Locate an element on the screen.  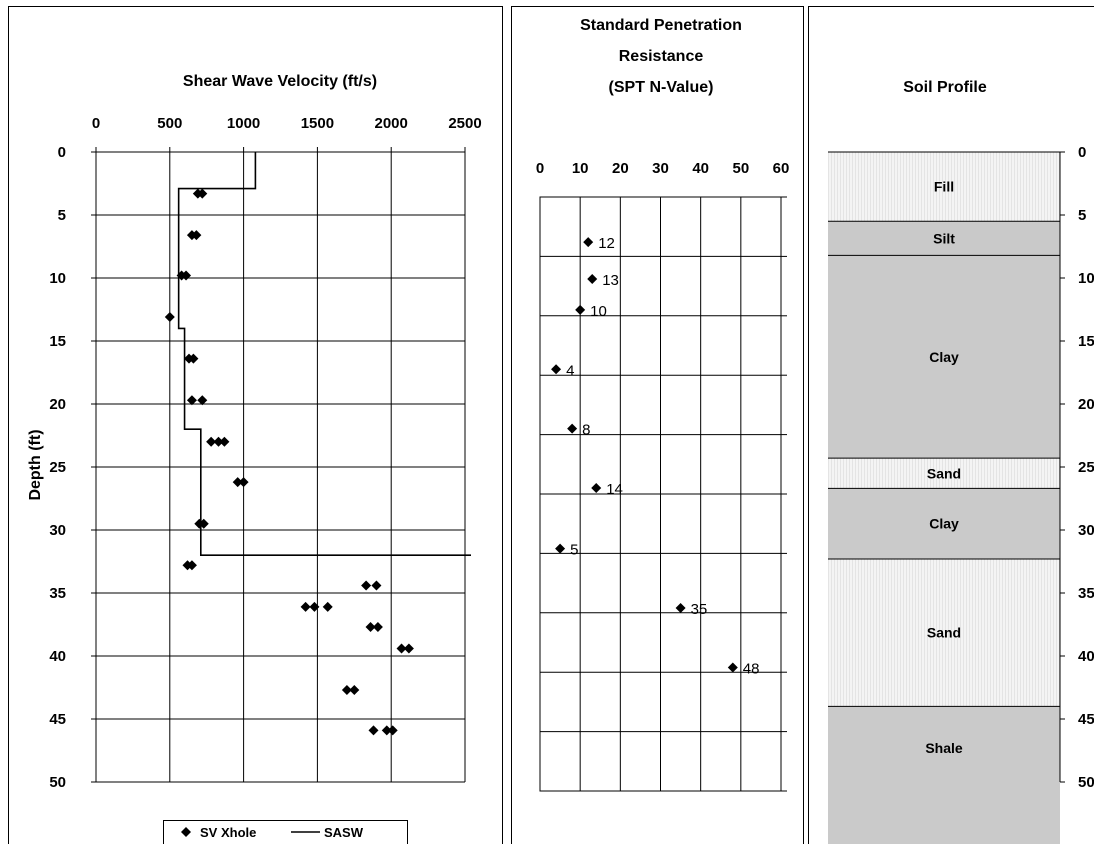
spt-title-line-2: Resistance is located at coordinates (661, 56).